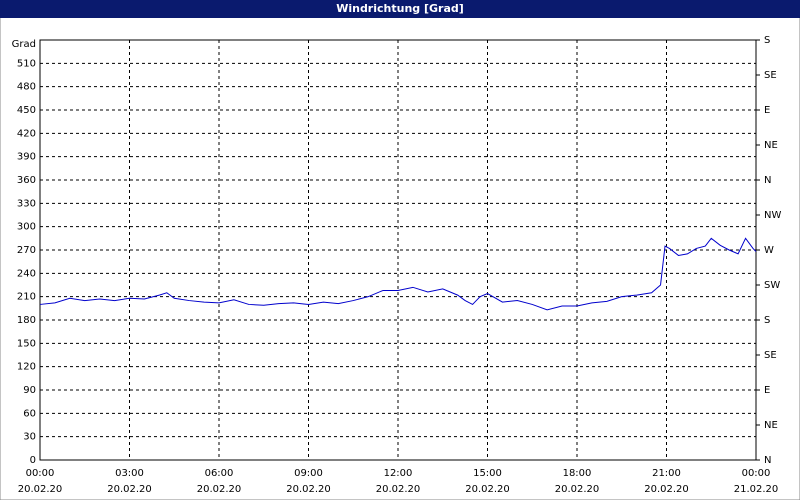  I want to click on chart-title: Windrichtung [Grad], so click(400, 8).